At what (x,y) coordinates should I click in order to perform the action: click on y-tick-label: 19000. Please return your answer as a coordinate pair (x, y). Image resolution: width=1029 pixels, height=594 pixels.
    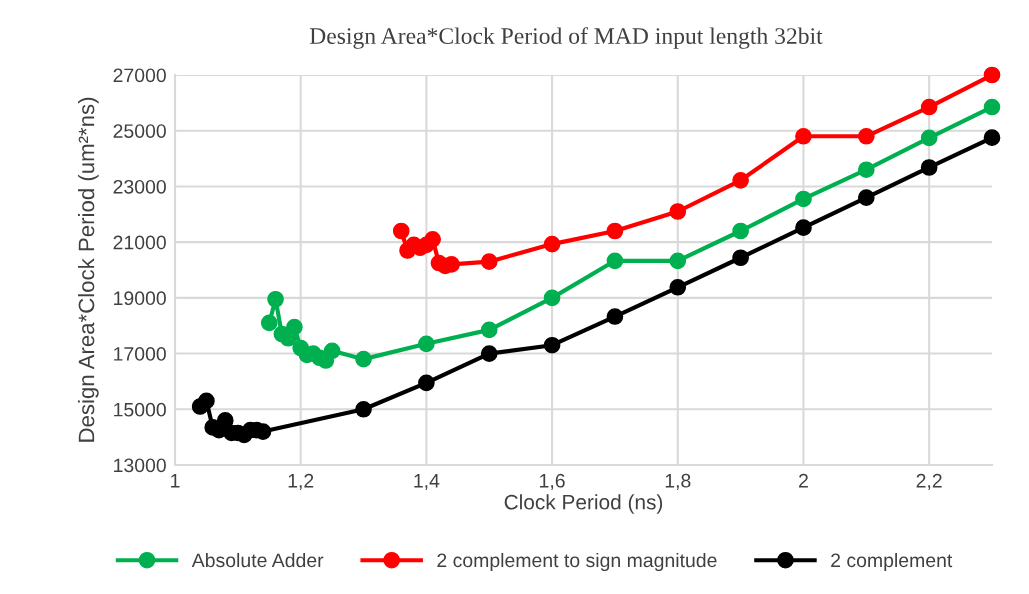
    Looking at the image, I should click on (140, 298).